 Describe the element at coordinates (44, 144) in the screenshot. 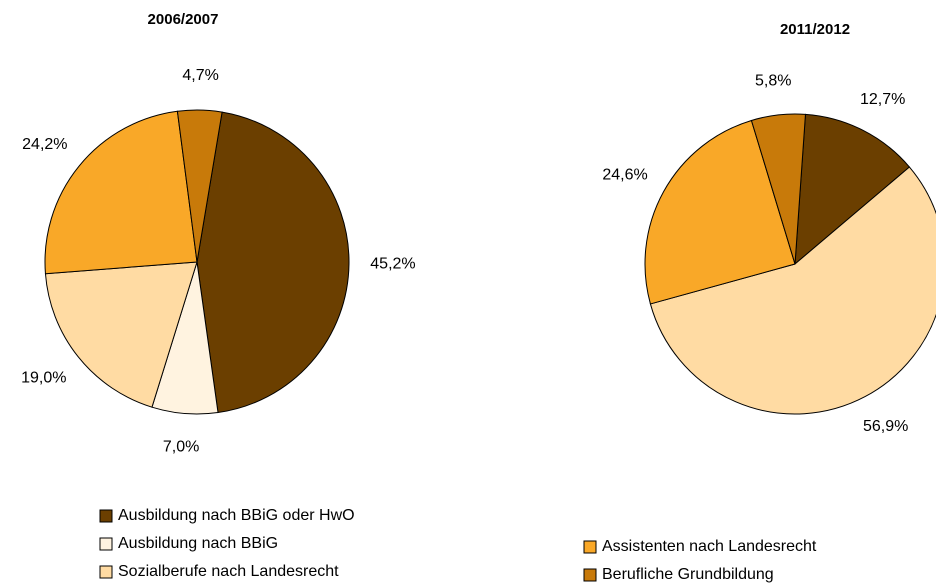

I see `data-label: 24,2%` at that location.